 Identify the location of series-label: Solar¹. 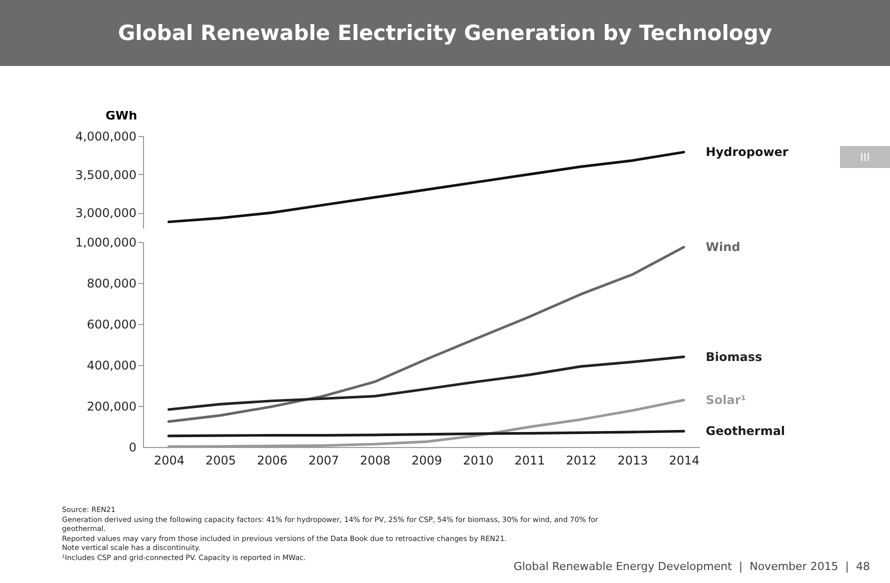
(726, 400).